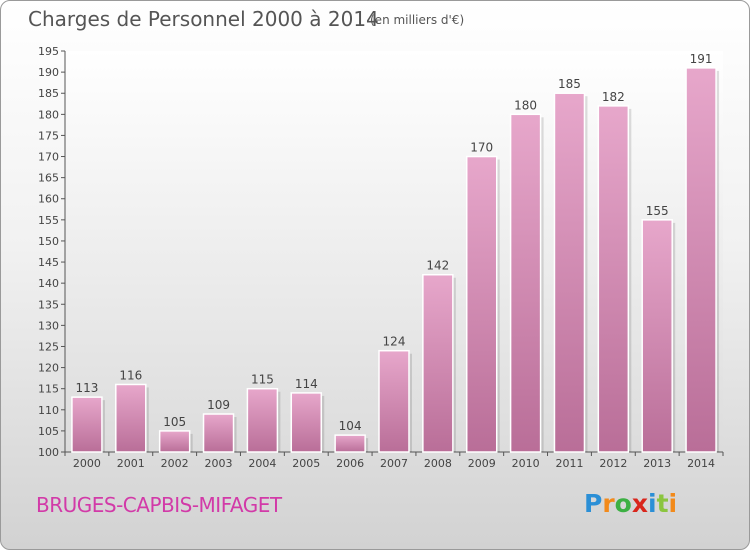 The image size is (750, 550). Describe the element at coordinates (394, 463) in the screenshot. I see `x-tick-label: 2007` at that location.